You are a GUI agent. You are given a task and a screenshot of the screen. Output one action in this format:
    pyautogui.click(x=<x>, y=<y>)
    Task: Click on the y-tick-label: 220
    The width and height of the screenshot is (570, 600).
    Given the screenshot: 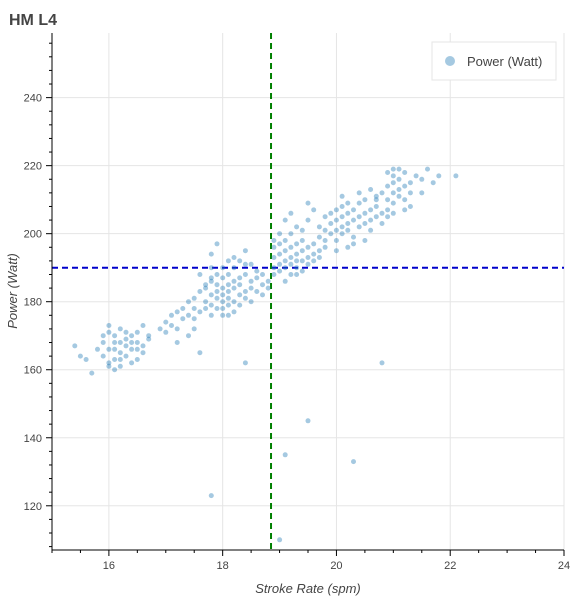 What is the action you would take?
    pyautogui.click(x=33, y=167)
    